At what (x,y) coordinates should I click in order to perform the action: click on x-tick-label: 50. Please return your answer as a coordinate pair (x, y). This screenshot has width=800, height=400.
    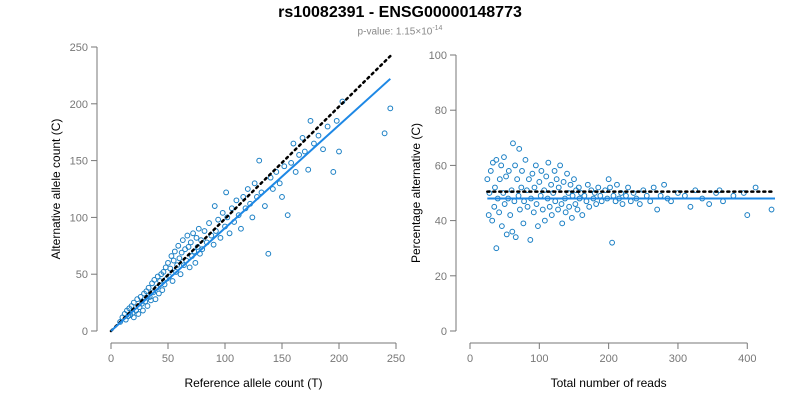
    Looking at the image, I should click on (168, 359).